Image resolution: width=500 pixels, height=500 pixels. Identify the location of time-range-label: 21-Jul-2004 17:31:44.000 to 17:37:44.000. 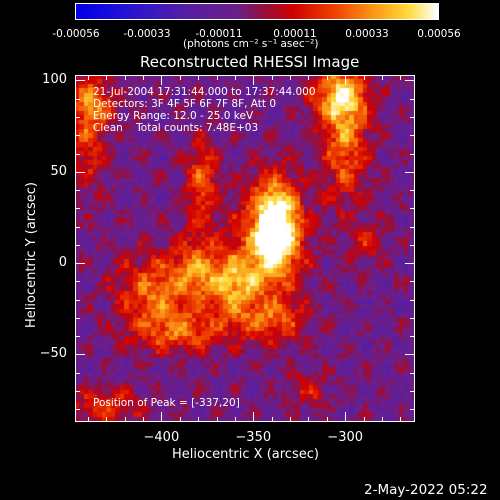
(204, 92).